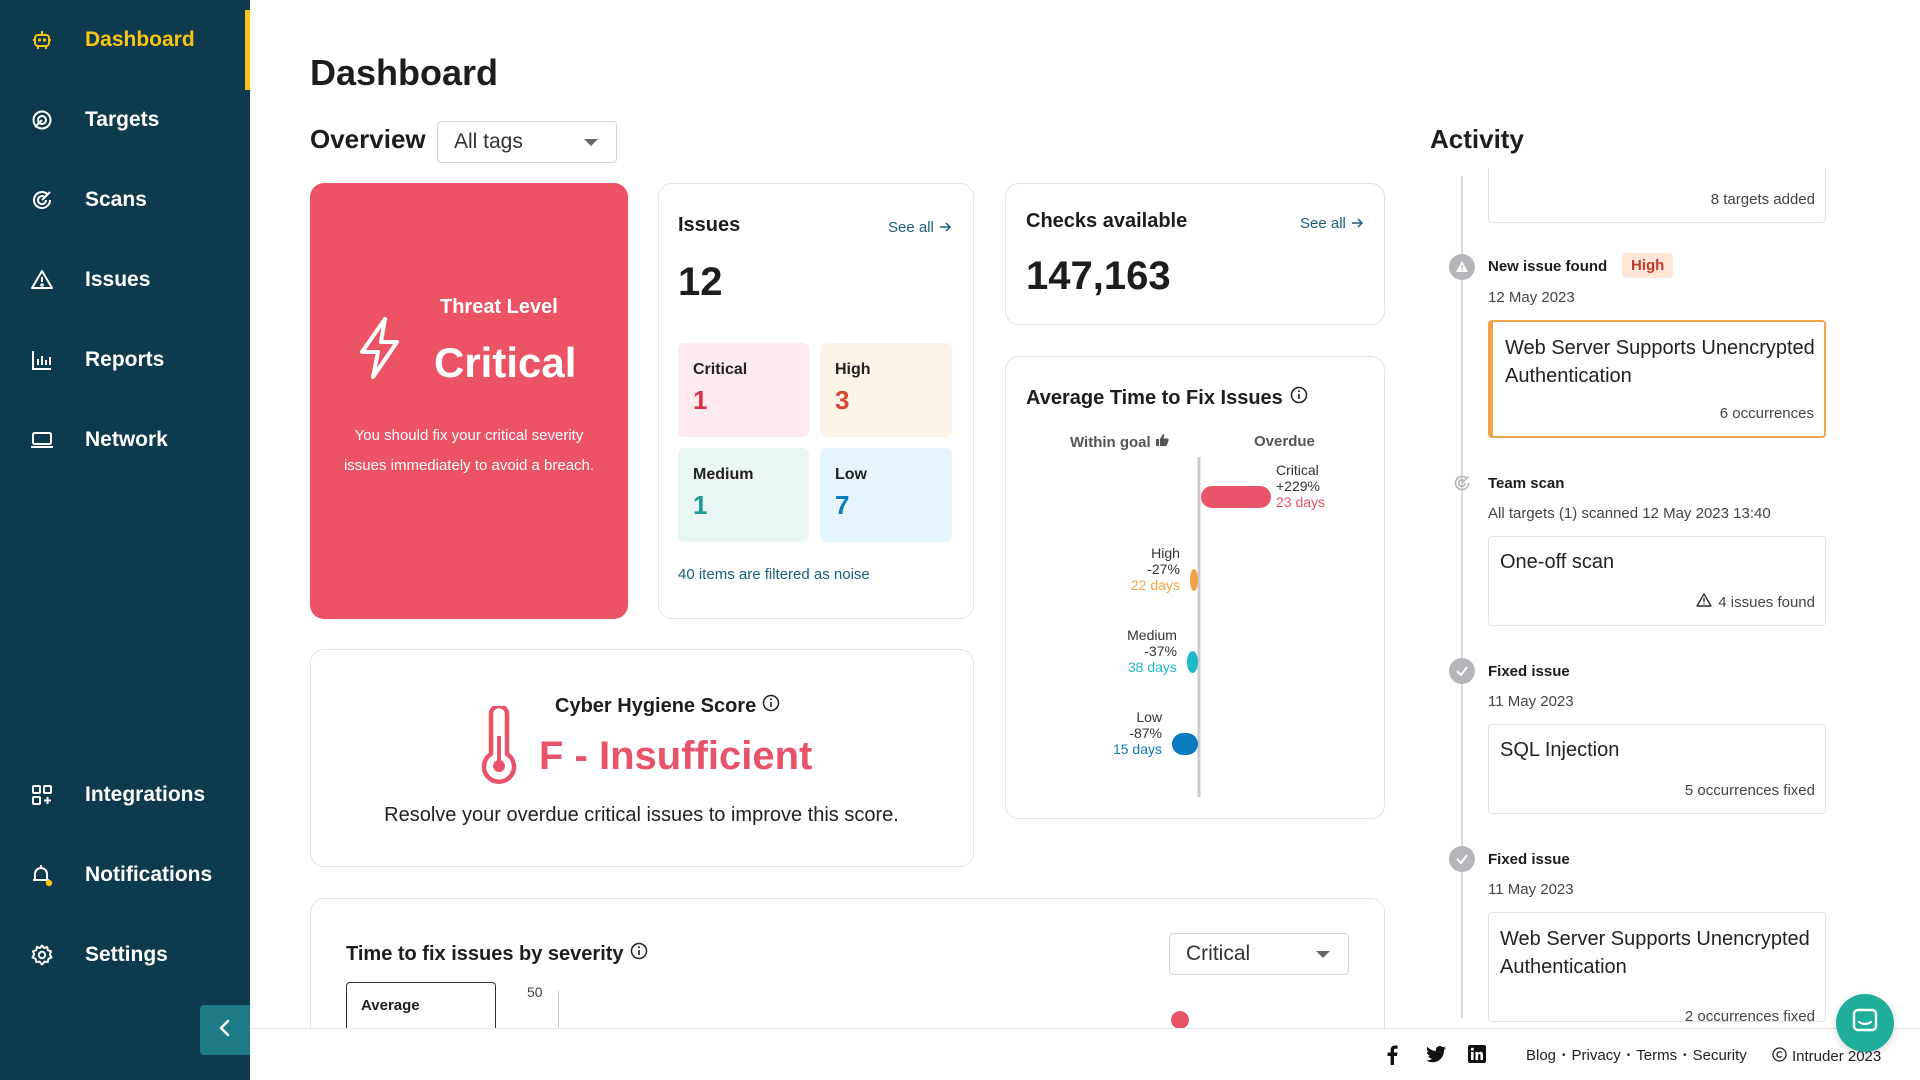  I want to click on chart-category-label: Critical, so click(1297, 470).